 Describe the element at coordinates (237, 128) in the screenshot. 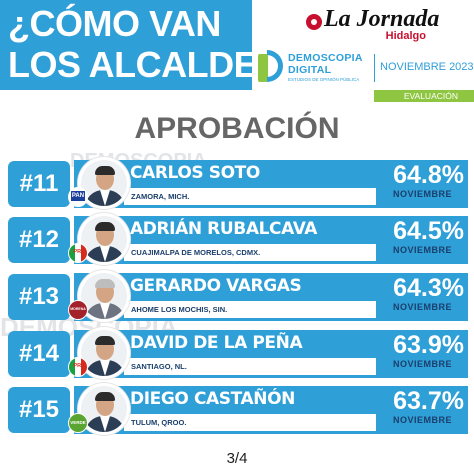

I see `section-title: APROBACIÓN` at that location.